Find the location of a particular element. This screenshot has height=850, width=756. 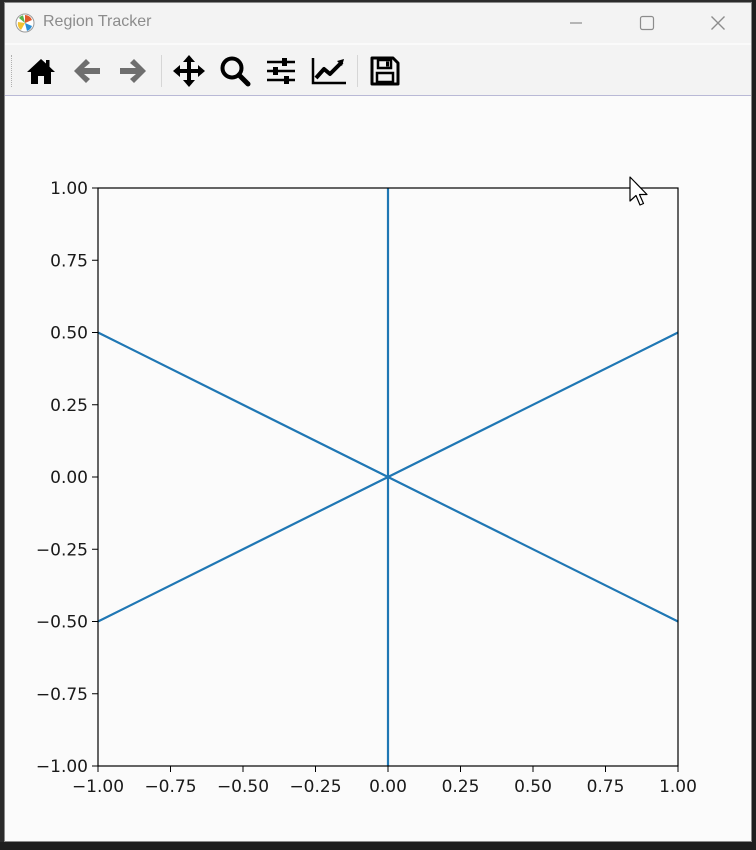

x-tick-label: −0.75 is located at coordinates (170, 787).